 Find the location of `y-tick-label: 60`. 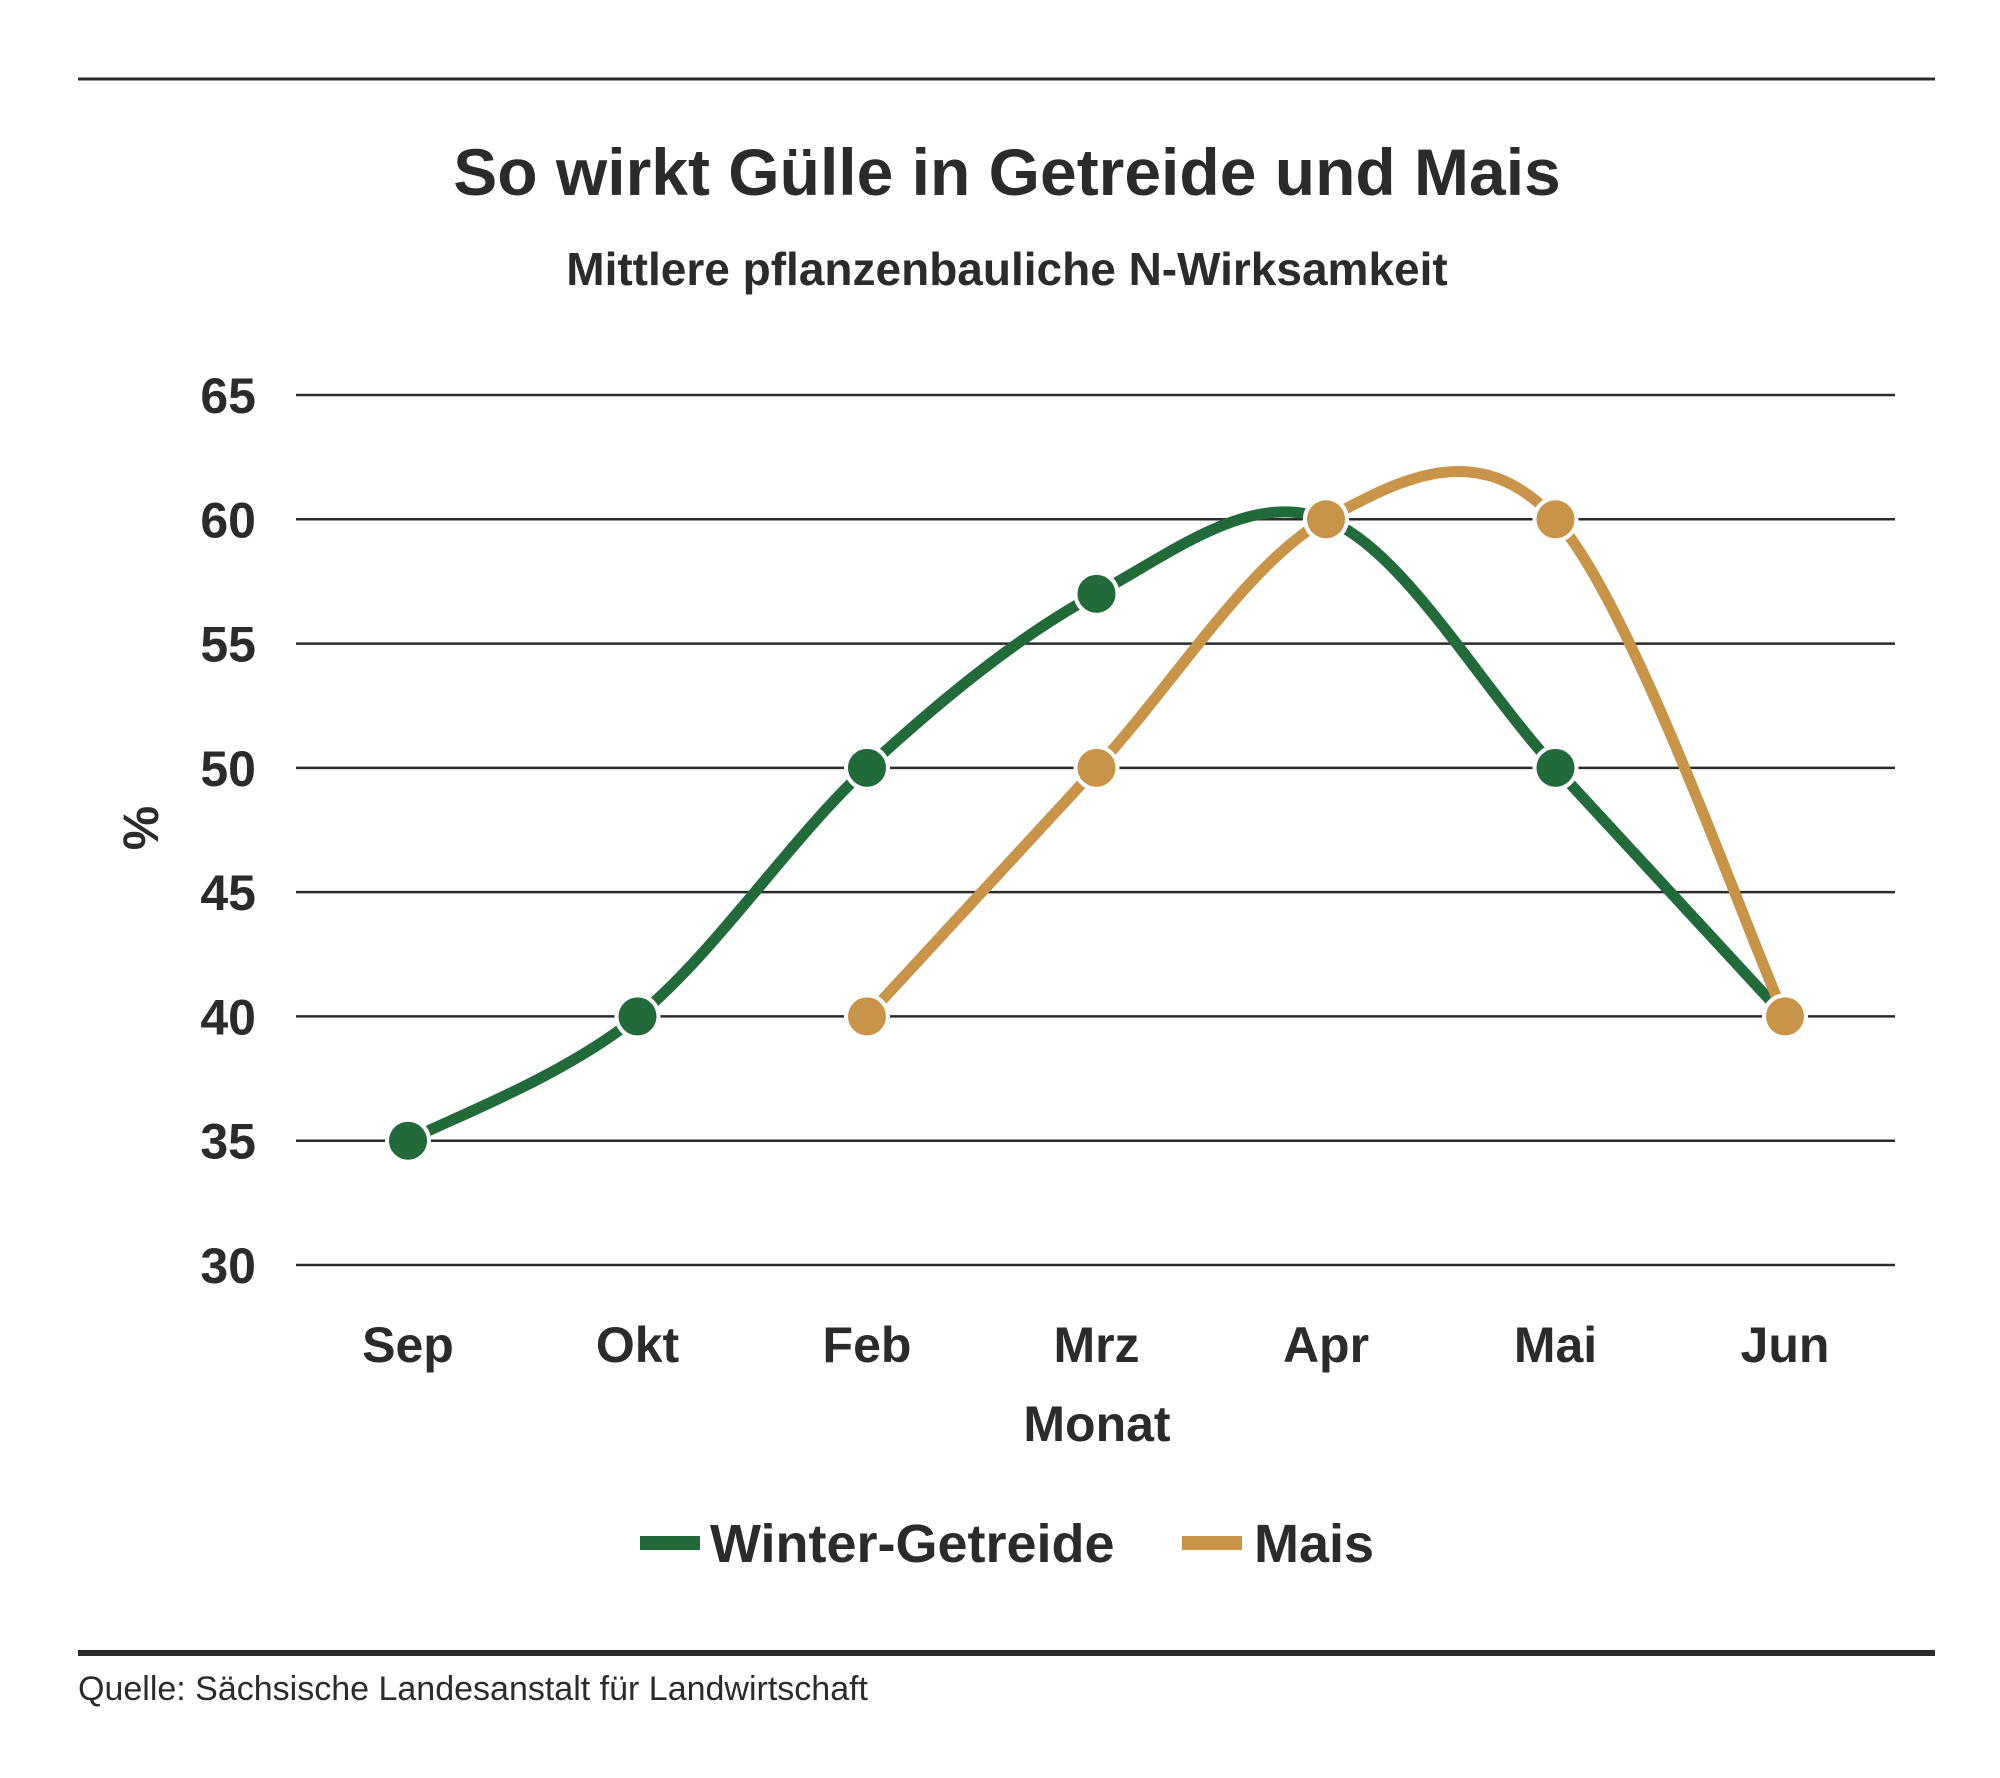

y-tick-label: 60 is located at coordinates (228, 520).